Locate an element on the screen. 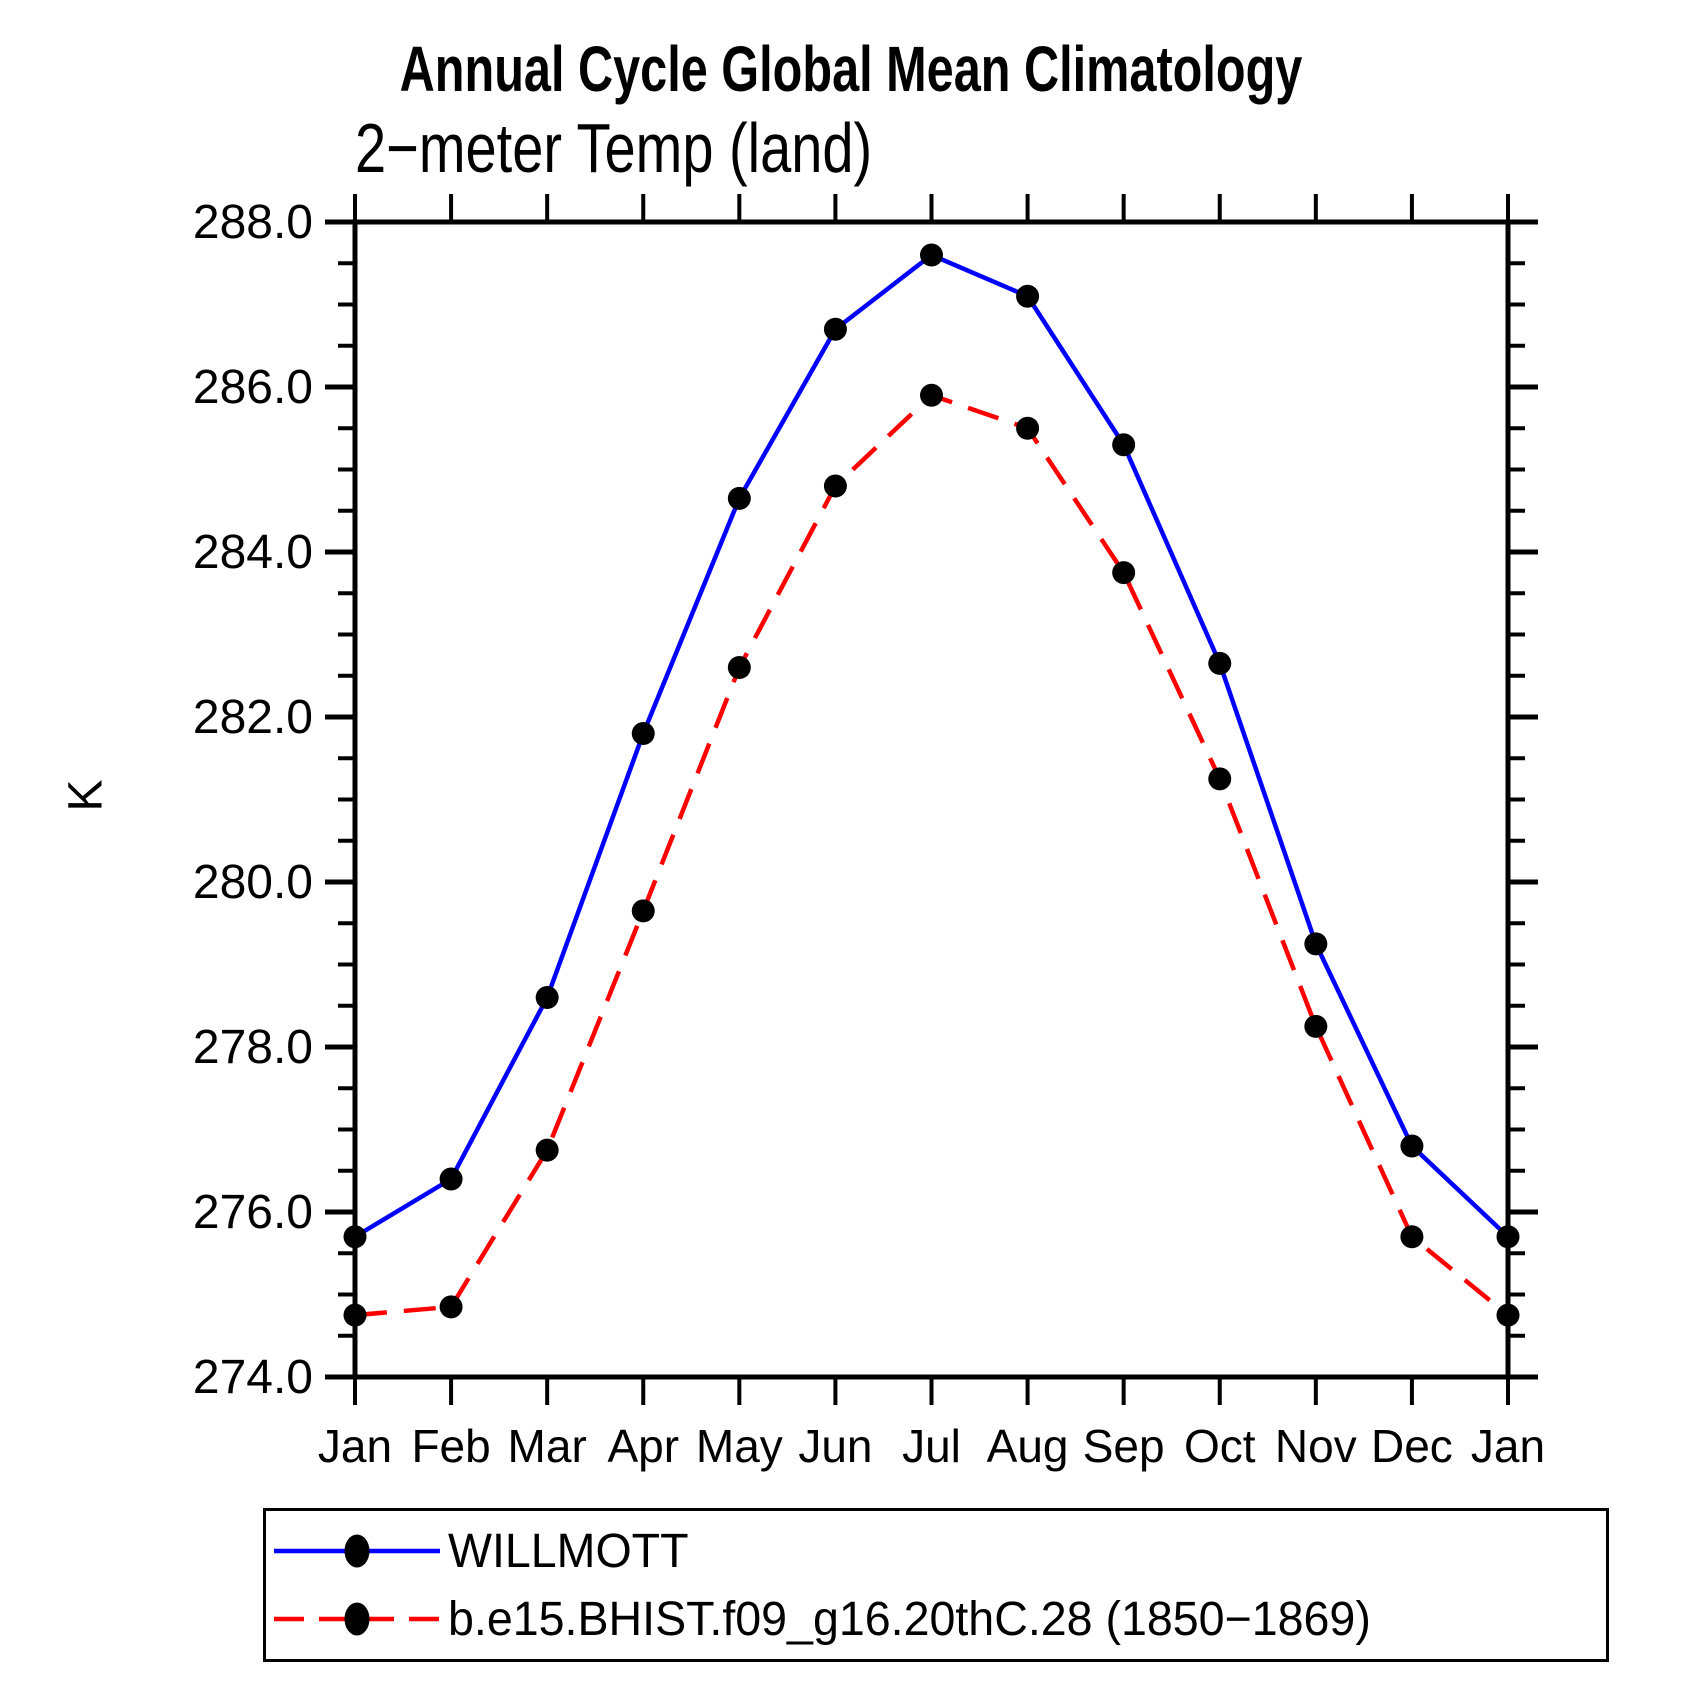 Image resolution: width=1702 pixels, height=1702 pixels. x-axis-tick-label: Apr is located at coordinates (643, 1446).